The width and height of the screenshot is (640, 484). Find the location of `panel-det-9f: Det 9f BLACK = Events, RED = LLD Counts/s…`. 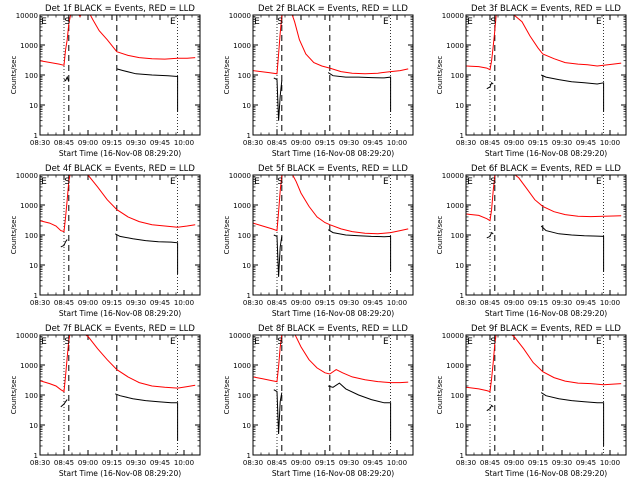

panel-det-9f: Det 9f BLACK = Events, RED = LLD Counts/s… is located at coordinates (531, 401).